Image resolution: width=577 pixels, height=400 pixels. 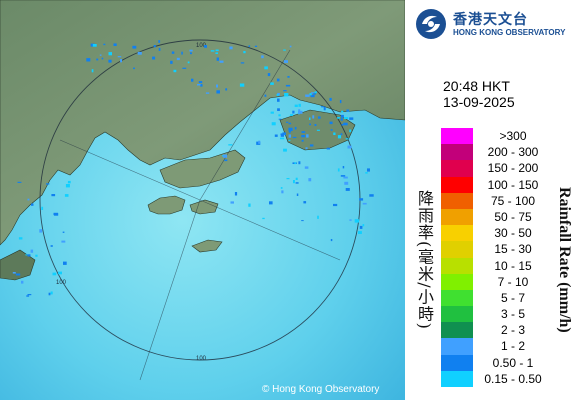 What do you see at coordinates (513, 168) in the screenshot?
I see `legend-label: 150 - 200` at bounding box center [513, 168].